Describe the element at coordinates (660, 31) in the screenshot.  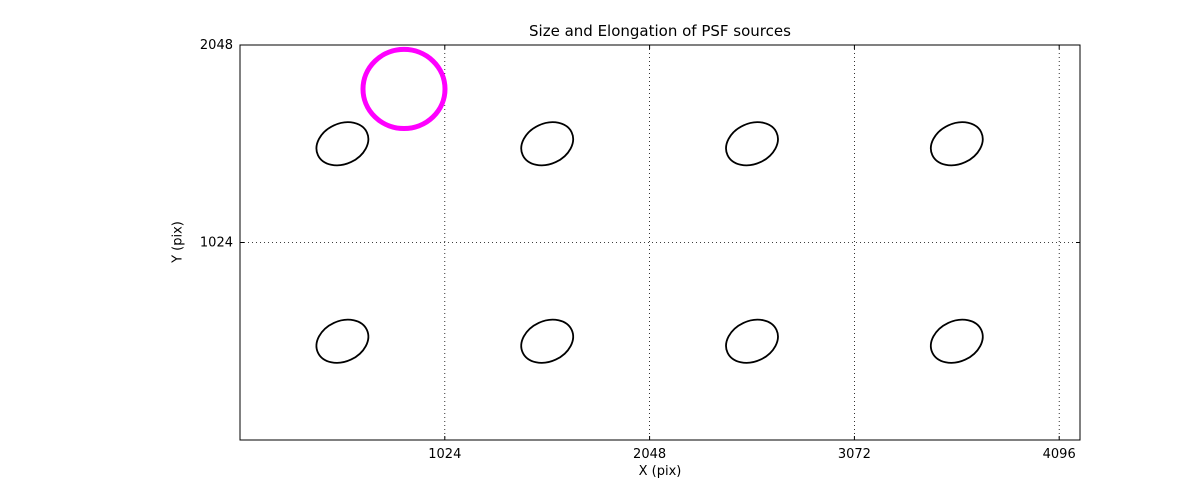
I see `chart-title: Size and Elongation of PSF sources` at that location.